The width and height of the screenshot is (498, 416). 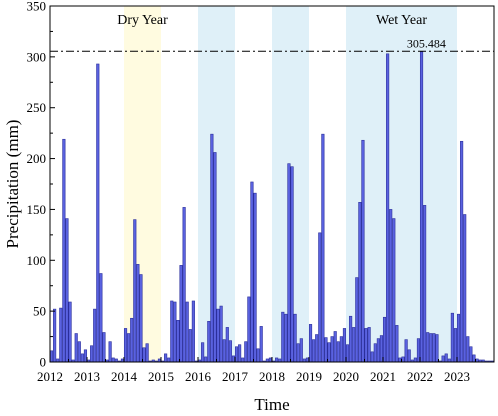 What do you see at coordinates (37, 7) in the screenshot?
I see `y-tick-label: 350` at bounding box center [37, 7].